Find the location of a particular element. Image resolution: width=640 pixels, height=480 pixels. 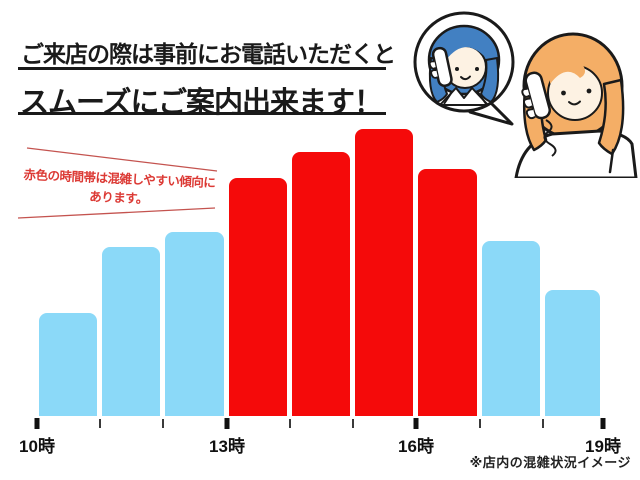

annotation-accent-lines is located at coordinates (117, 183).